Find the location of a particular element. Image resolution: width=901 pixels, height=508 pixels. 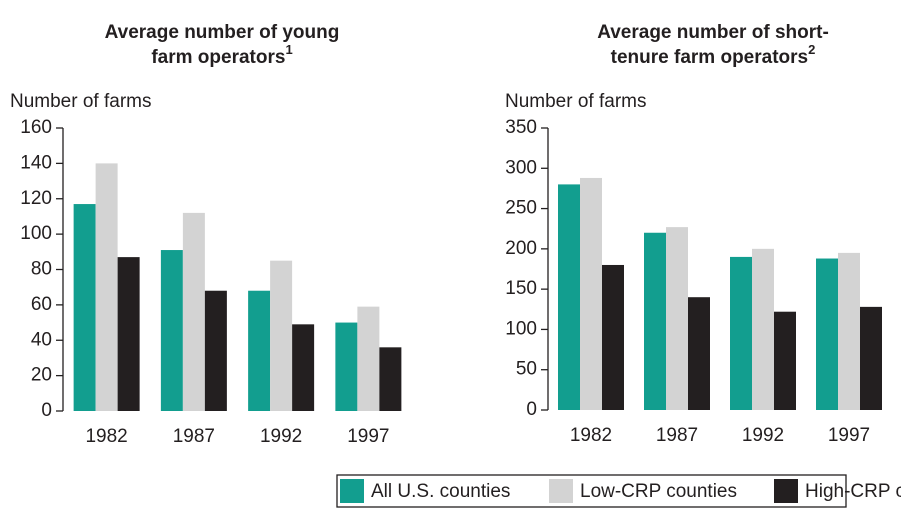

y-tick-label: 150 is located at coordinates (521, 288).